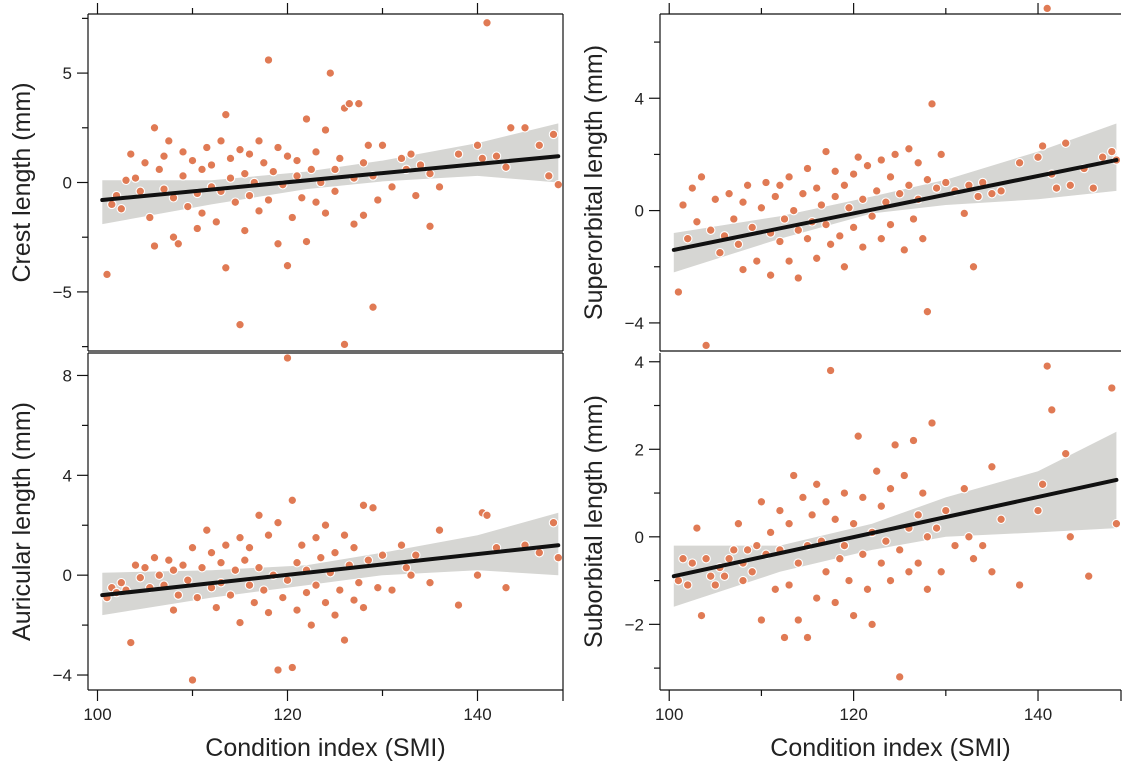 This screenshot has height=761, width=1125. Describe the element at coordinates (639, 449) in the screenshot. I see `y-tick-label: 2` at that location.